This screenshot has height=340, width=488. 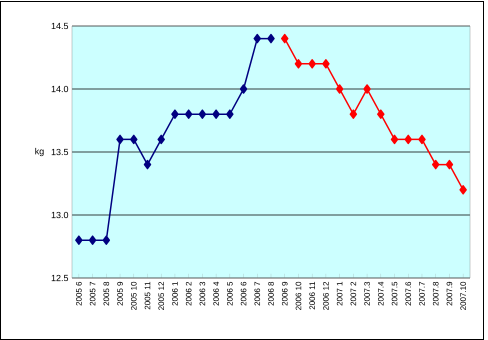 I want to click on y-axis-title: kg, so click(x=39, y=152).